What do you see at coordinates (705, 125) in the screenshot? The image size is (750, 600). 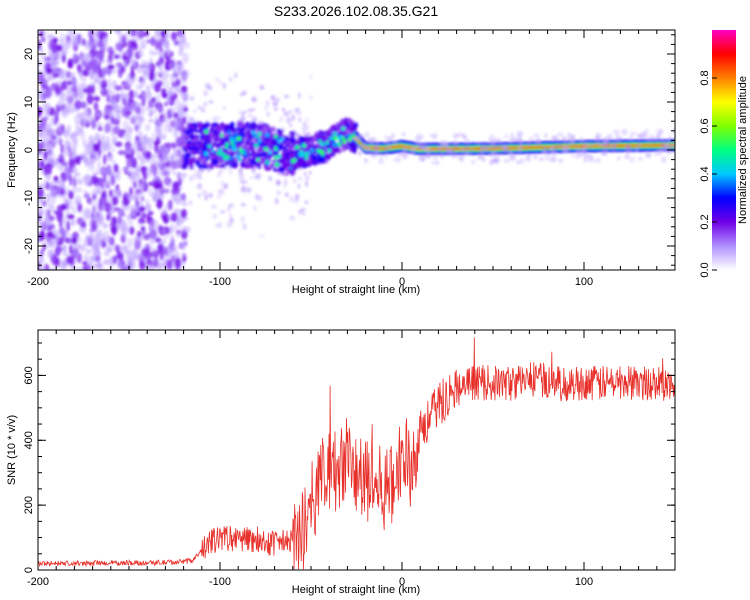 I see `colorbar-tick-label: 0.6` at bounding box center [705, 125].